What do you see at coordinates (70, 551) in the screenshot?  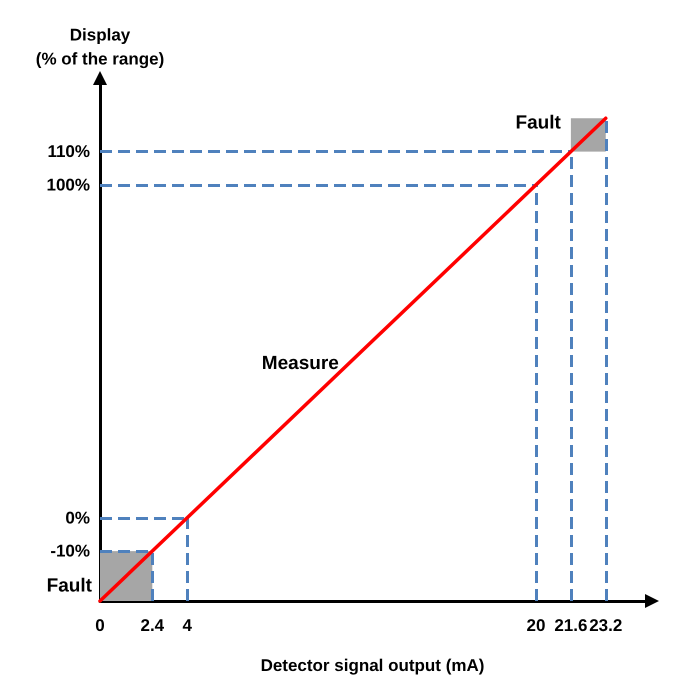 I see `y-tick-label: -10%` at bounding box center [70, 551].